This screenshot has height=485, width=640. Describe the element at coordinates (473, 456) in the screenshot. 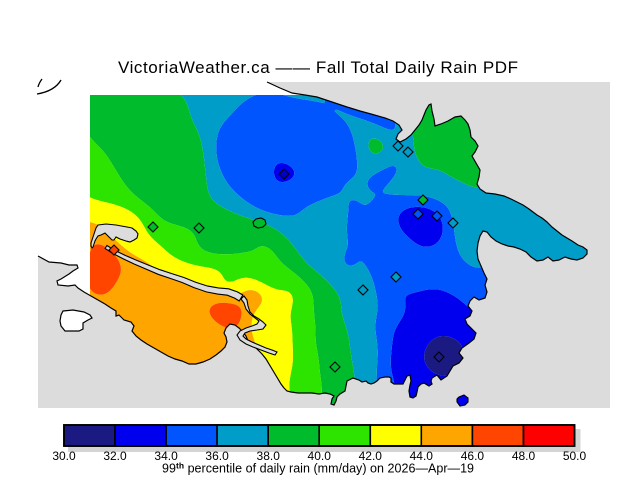

I see `svg-text: 46.0` at that location.